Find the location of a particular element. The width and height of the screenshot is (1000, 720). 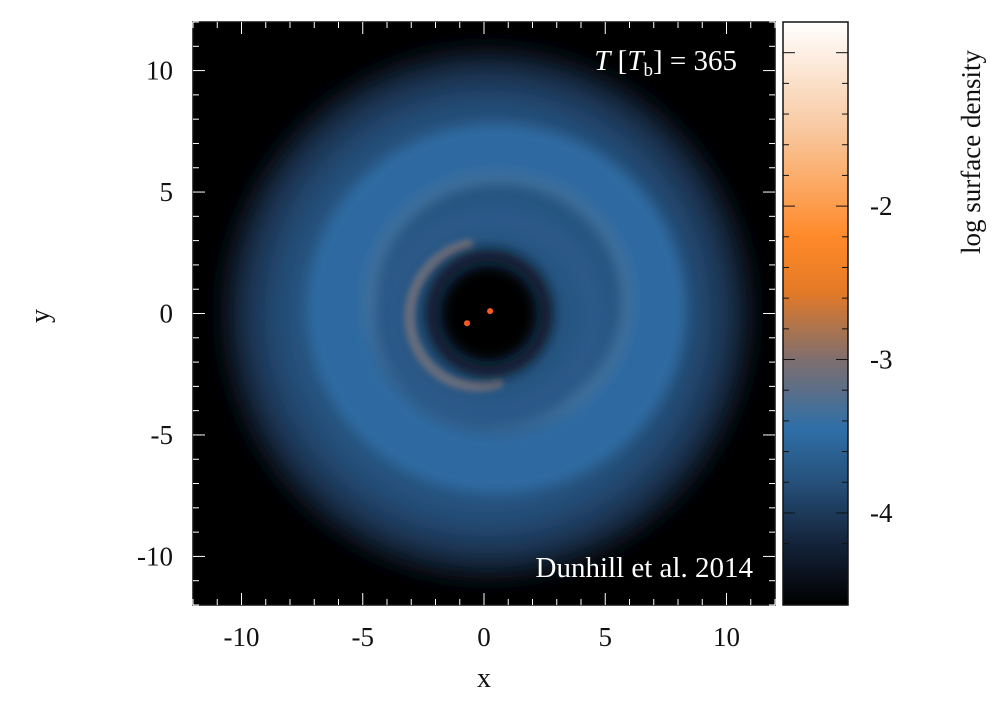

x-tick-label: 0 is located at coordinates (484, 637).